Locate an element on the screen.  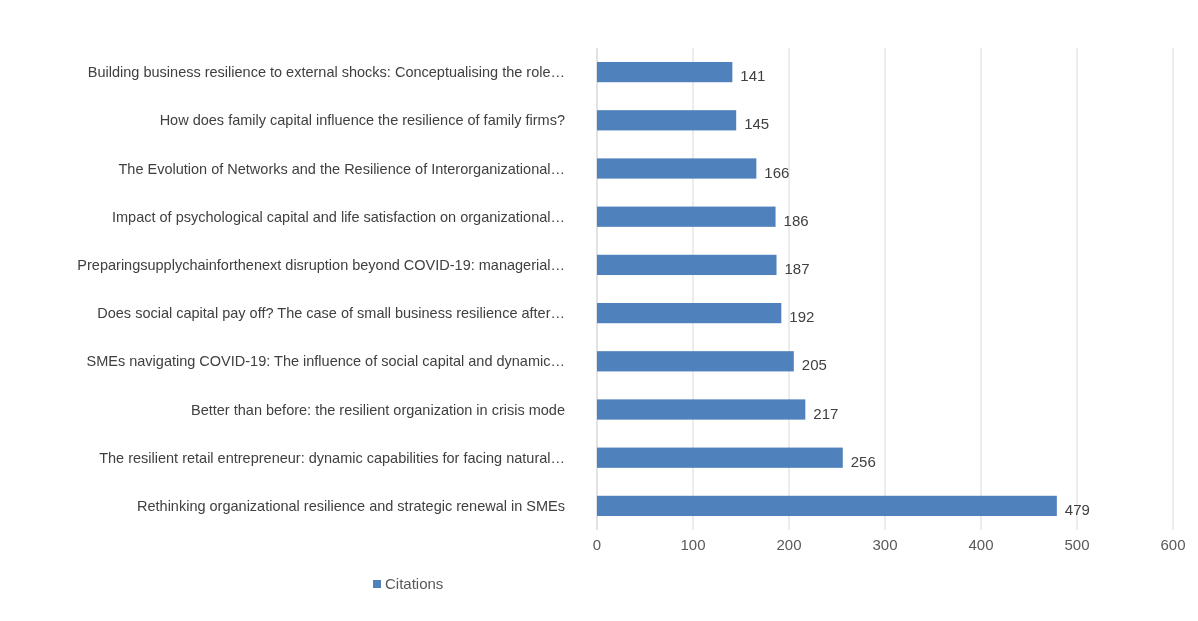
data-label: 479 is located at coordinates (1077, 509).